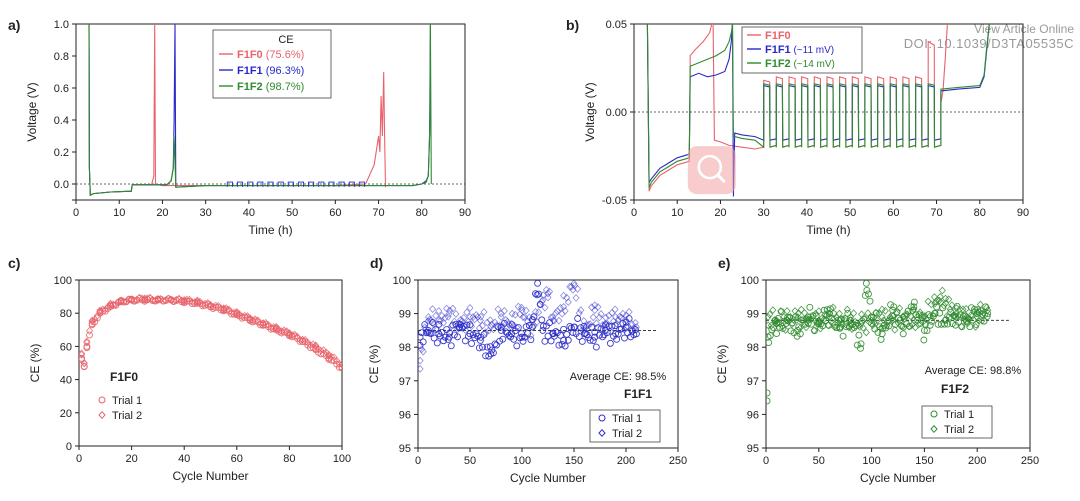 This screenshot has height=501, width=1080. I want to click on legend-name: F1F0, so click(778, 36).